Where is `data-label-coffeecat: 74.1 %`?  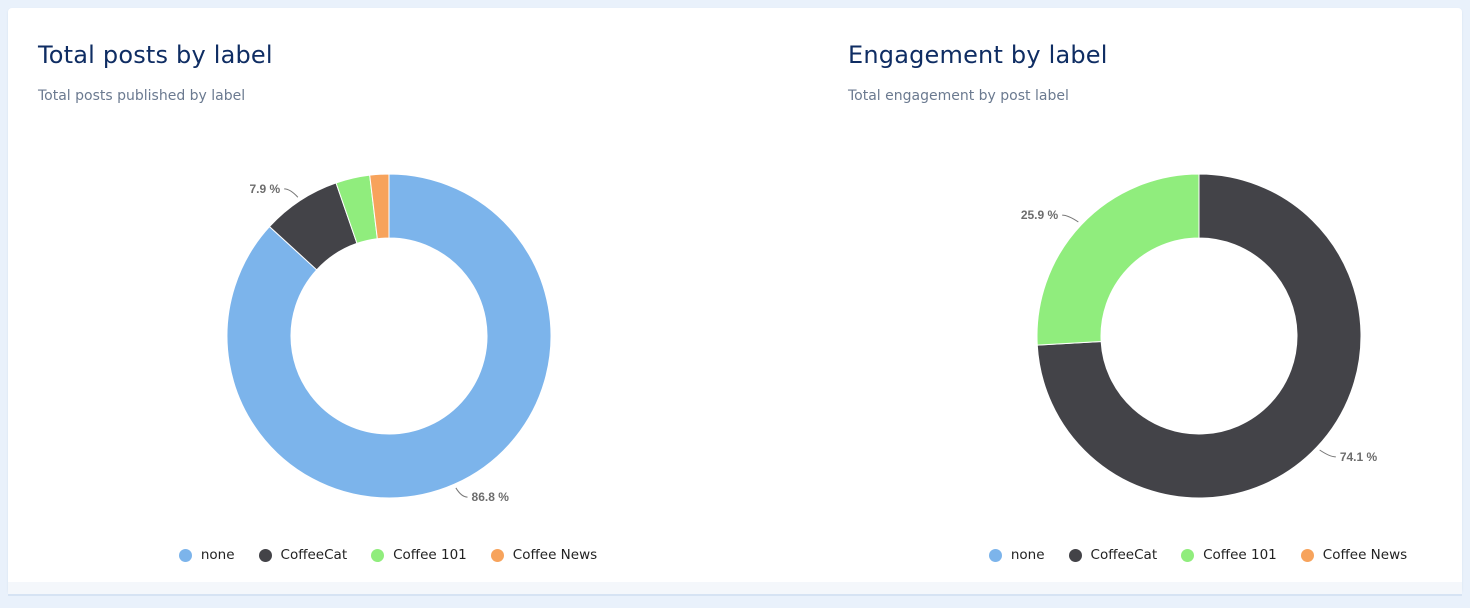
data-label-coffeecat: 74.1 % is located at coordinates (1359, 457).